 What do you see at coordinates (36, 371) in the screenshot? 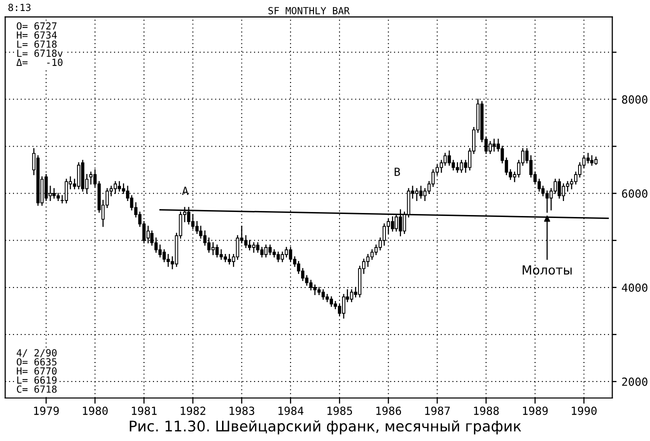
I see `annotation: 4/ 2/90 O= 6635 H= 6770 L= 6619 C= 6718` at bounding box center [36, 371].